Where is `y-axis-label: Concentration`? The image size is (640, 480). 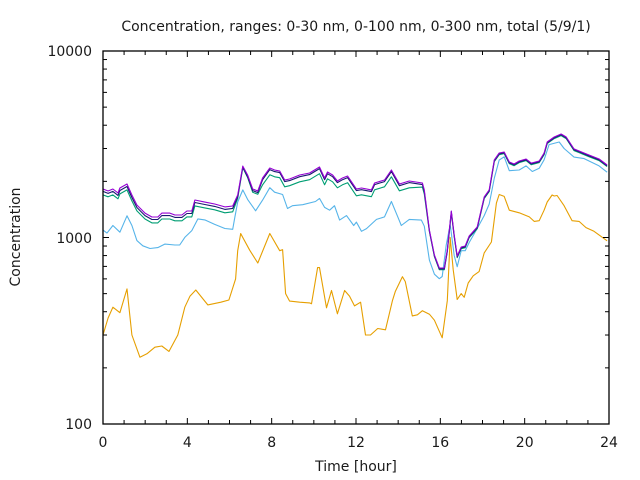
y-axis-label: Concentration is located at coordinates (16, 236).